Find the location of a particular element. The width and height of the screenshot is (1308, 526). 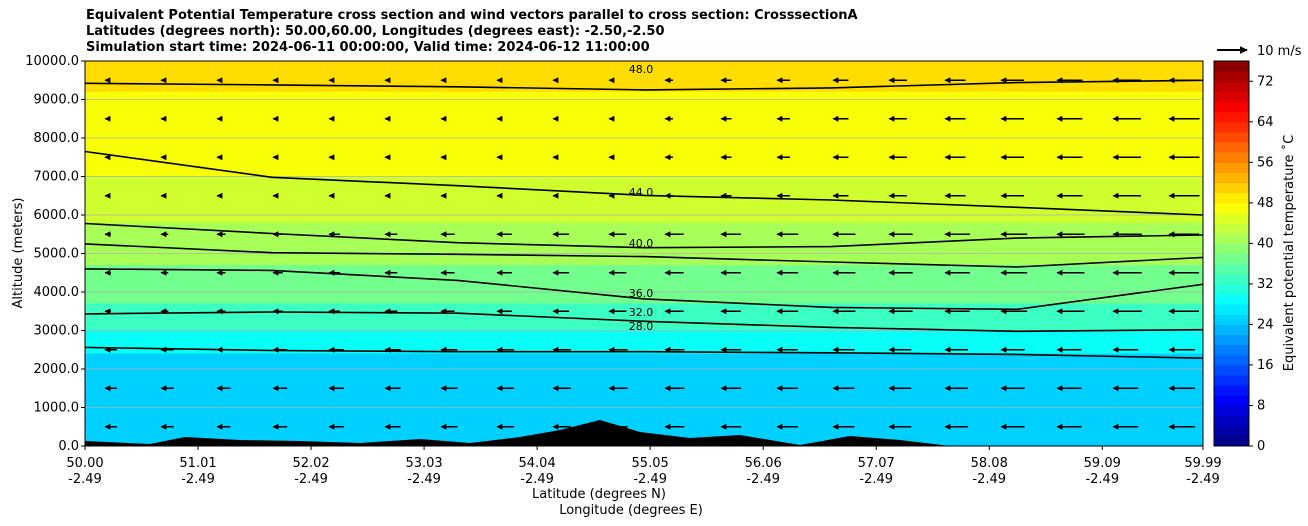

terrain-shape is located at coordinates (517, 433).